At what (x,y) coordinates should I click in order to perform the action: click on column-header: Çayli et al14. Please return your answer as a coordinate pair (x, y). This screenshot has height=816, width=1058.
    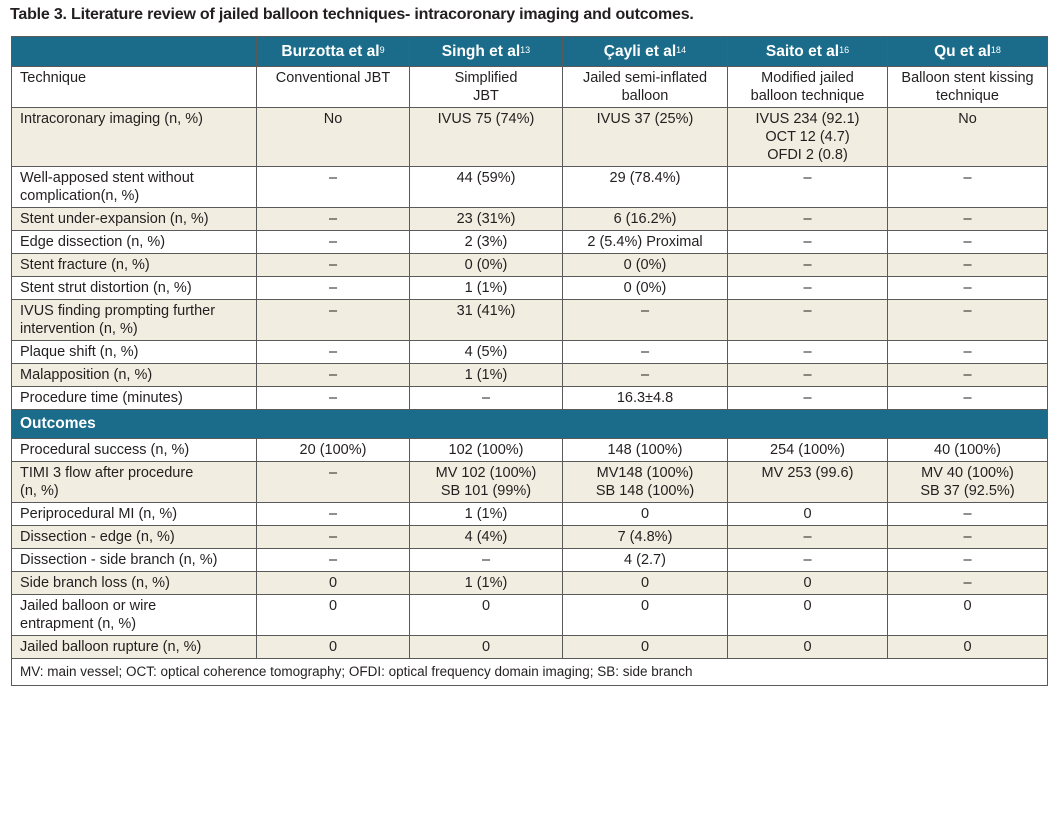
    Looking at the image, I should click on (645, 51).